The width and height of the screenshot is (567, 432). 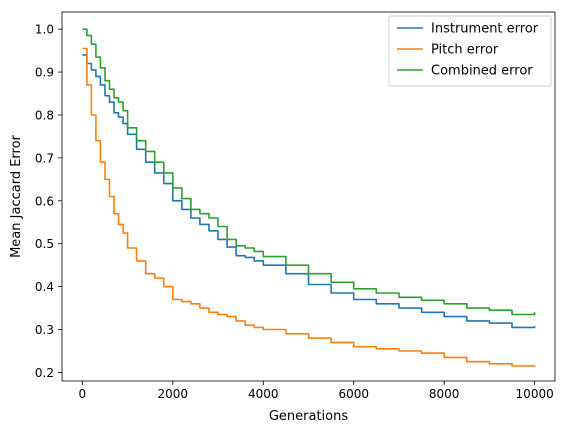 What do you see at coordinates (44, 30) in the screenshot?
I see `y-tick-label: 1.0` at bounding box center [44, 30].